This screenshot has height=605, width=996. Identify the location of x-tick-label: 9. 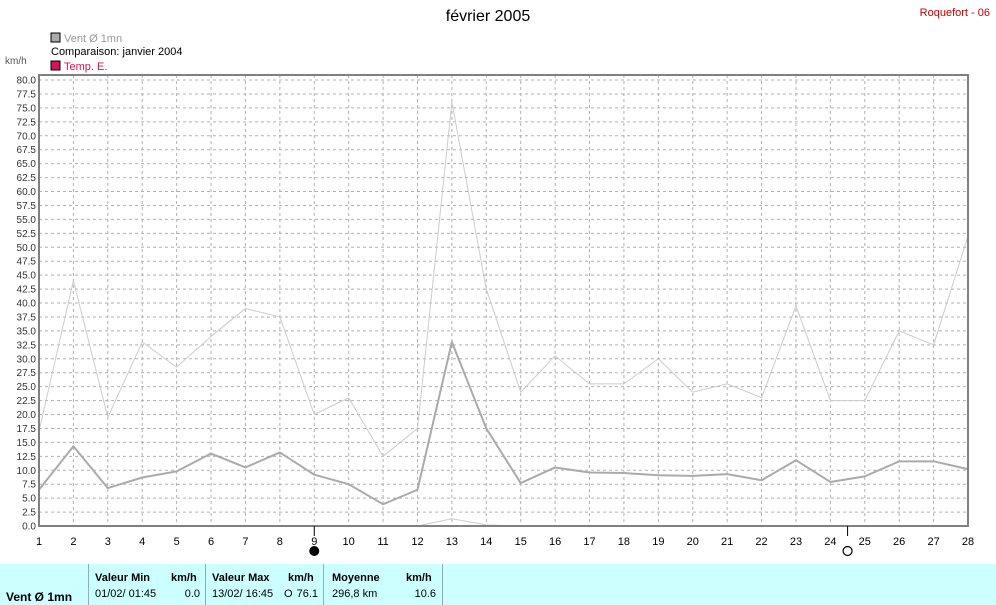
(314, 542).